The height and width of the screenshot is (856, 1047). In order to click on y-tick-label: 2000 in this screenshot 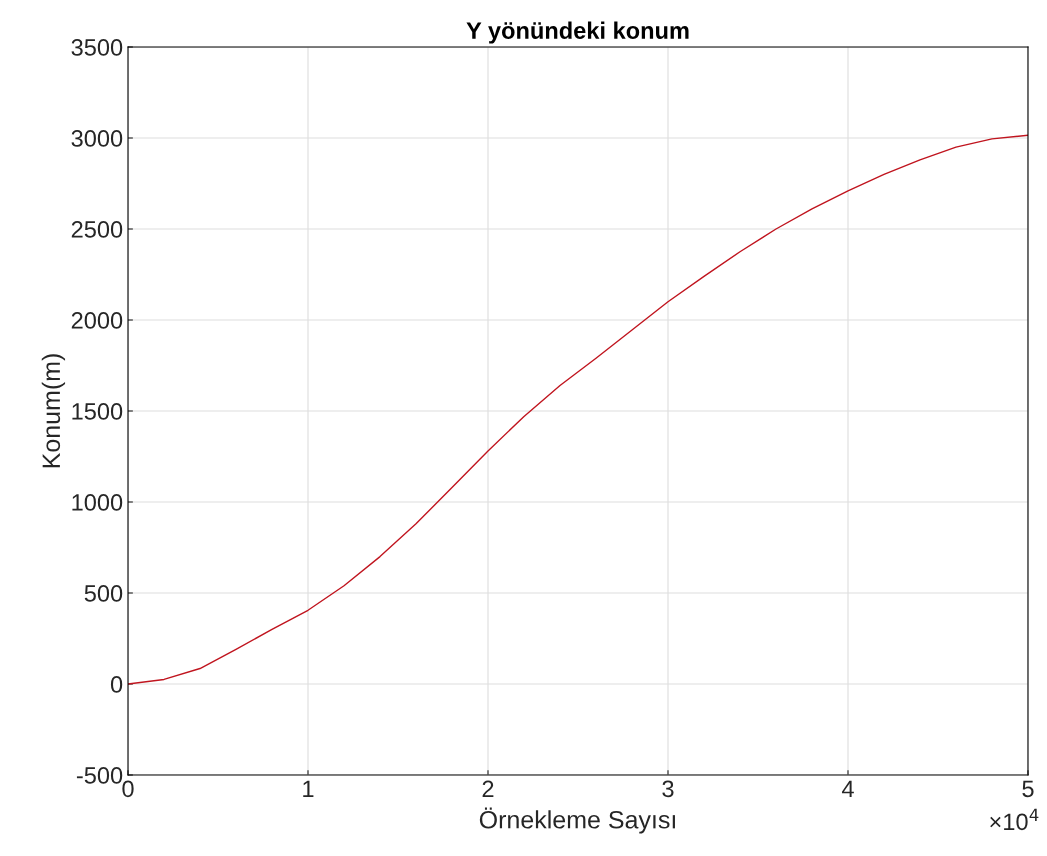, I will do `click(97, 320)`.